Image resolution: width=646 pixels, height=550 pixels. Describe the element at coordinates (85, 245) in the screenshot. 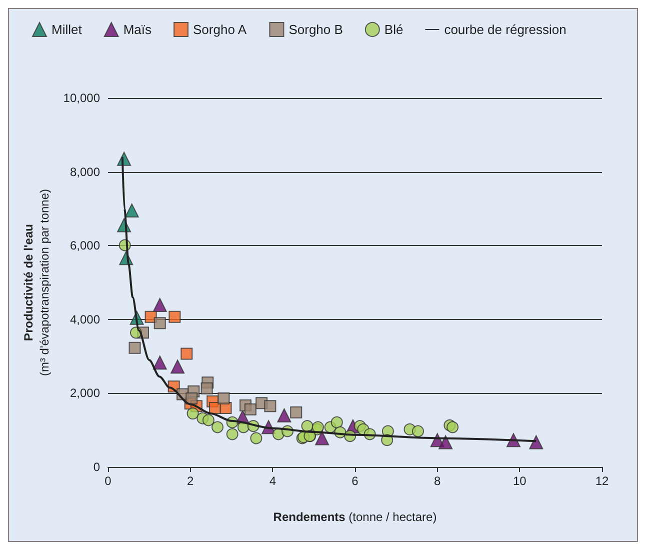

I see `y-tick-label: 6,000` at that location.